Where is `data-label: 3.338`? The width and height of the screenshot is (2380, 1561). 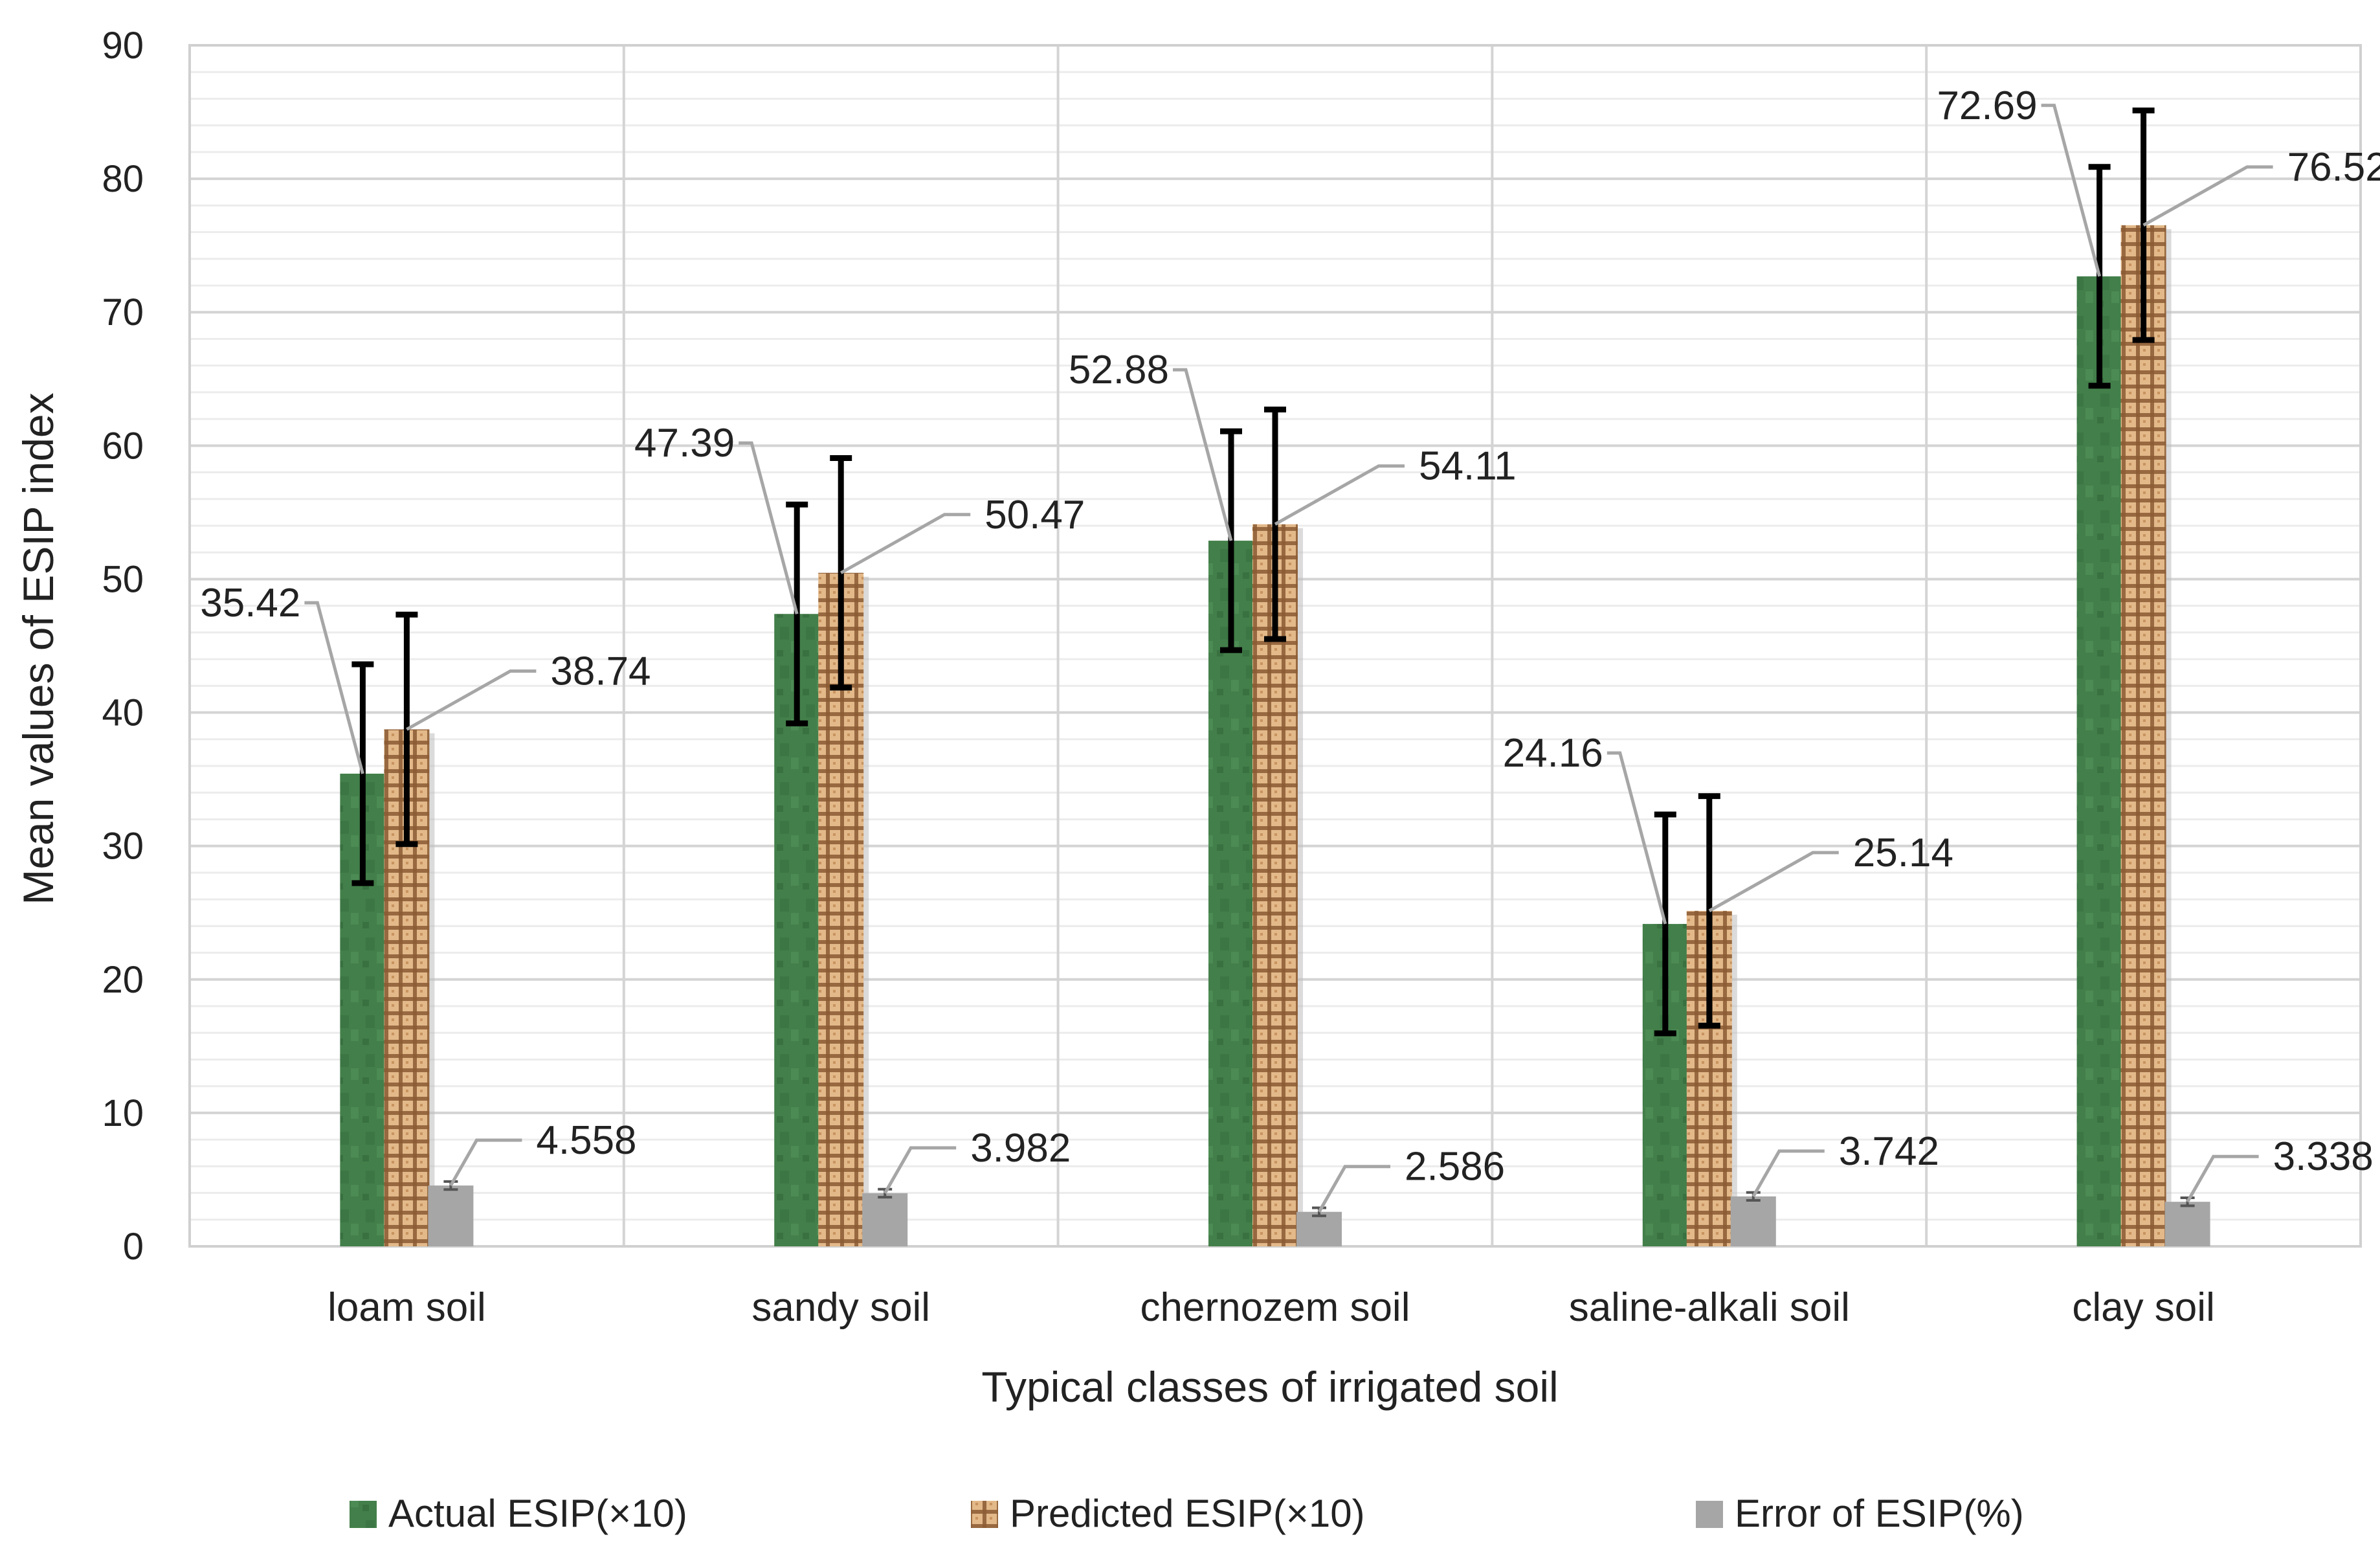
data-label: 3.338 is located at coordinates (2323, 1156).